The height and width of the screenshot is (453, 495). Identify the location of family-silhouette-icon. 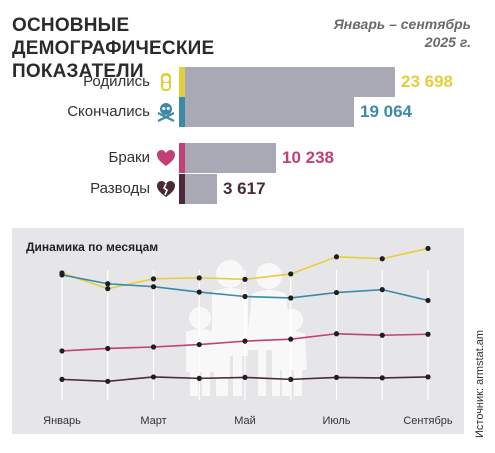
(246, 328).